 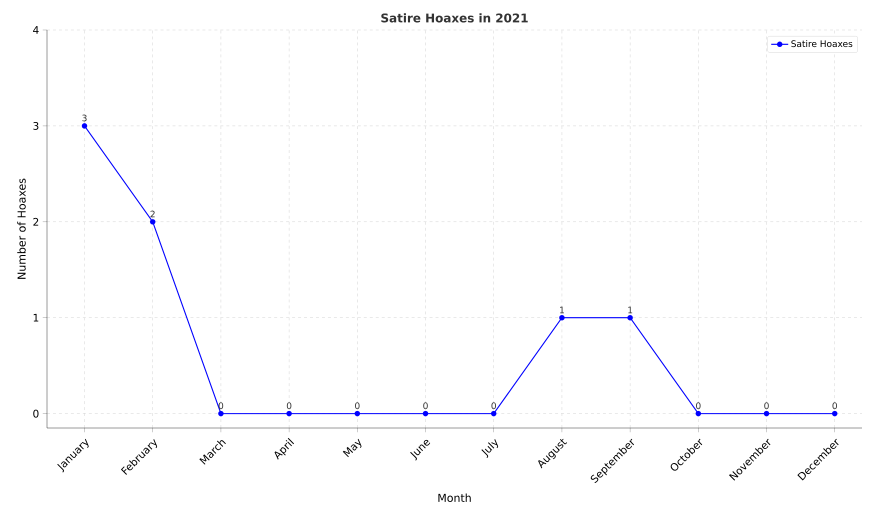 I want to click on y-tick-label: 1, so click(x=36, y=318).